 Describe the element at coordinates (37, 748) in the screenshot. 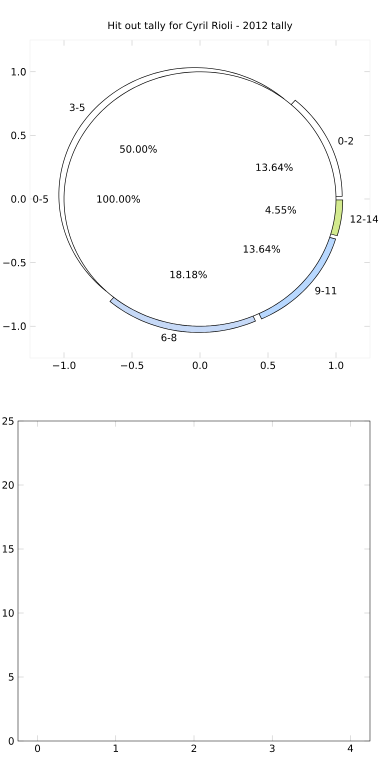

I see `x-tick-label: 0` at that location.